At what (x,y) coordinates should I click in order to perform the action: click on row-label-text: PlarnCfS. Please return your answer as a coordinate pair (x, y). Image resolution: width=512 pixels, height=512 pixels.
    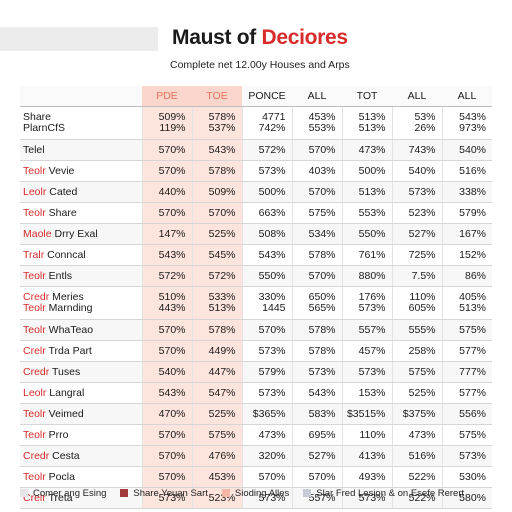
    Looking at the image, I should click on (44, 128).